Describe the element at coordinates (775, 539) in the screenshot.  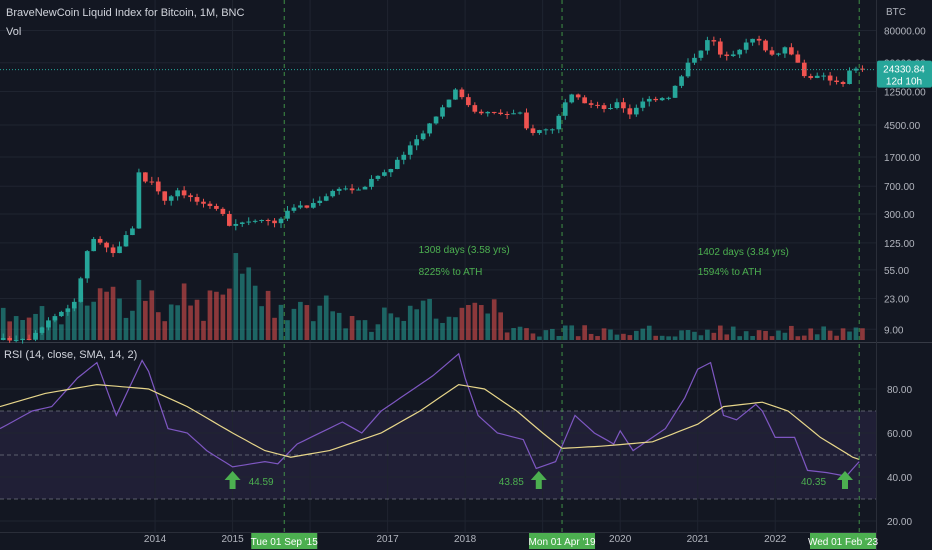
I see `time-axis-tick-label: 2022` at that location.